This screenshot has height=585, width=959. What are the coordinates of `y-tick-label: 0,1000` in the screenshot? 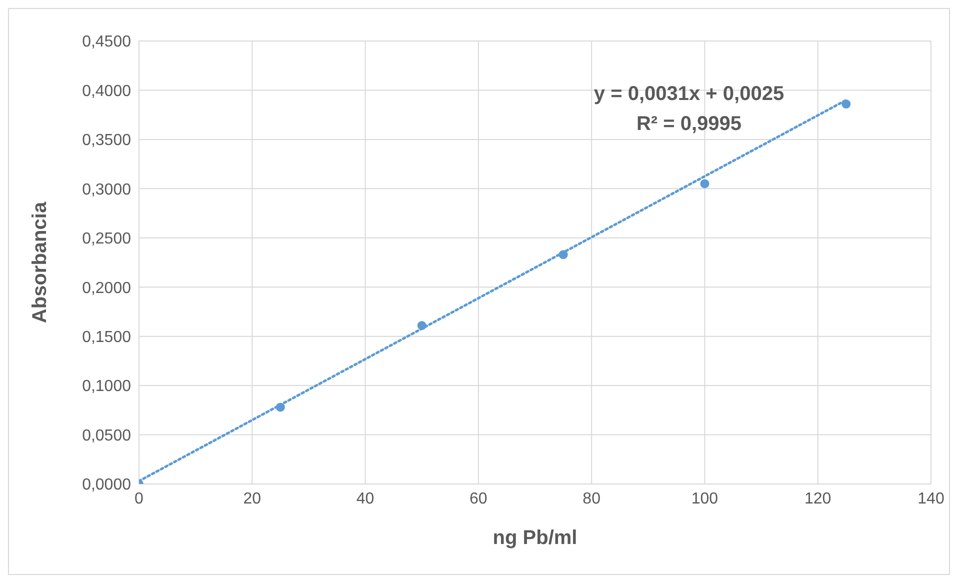 It's located at (107, 387).